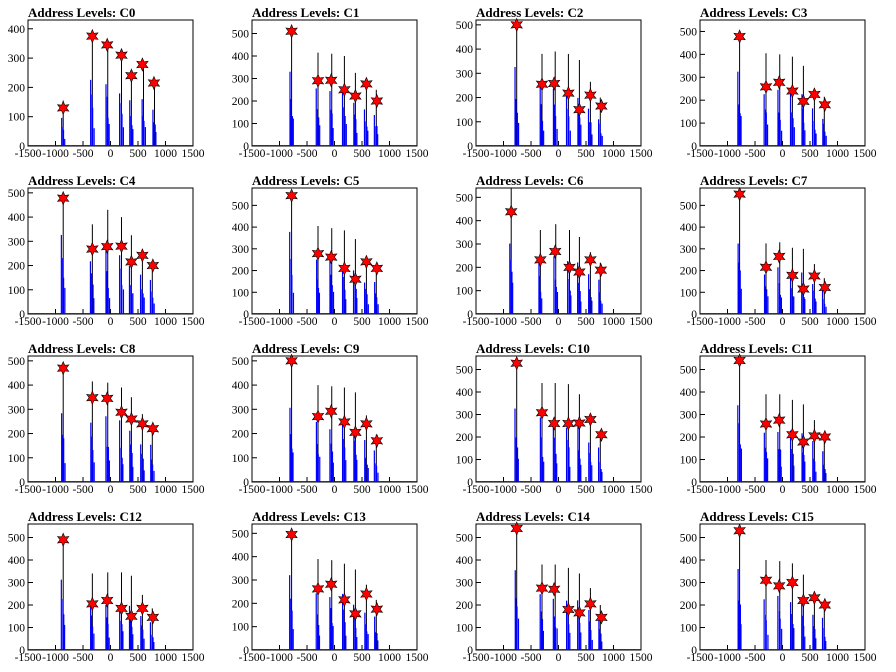 This screenshot has width=896, height=672. What do you see at coordinates (306, 348) in the screenshot?
I see `panel-title: Address Levels: C9` at bounding box center [306, 348].